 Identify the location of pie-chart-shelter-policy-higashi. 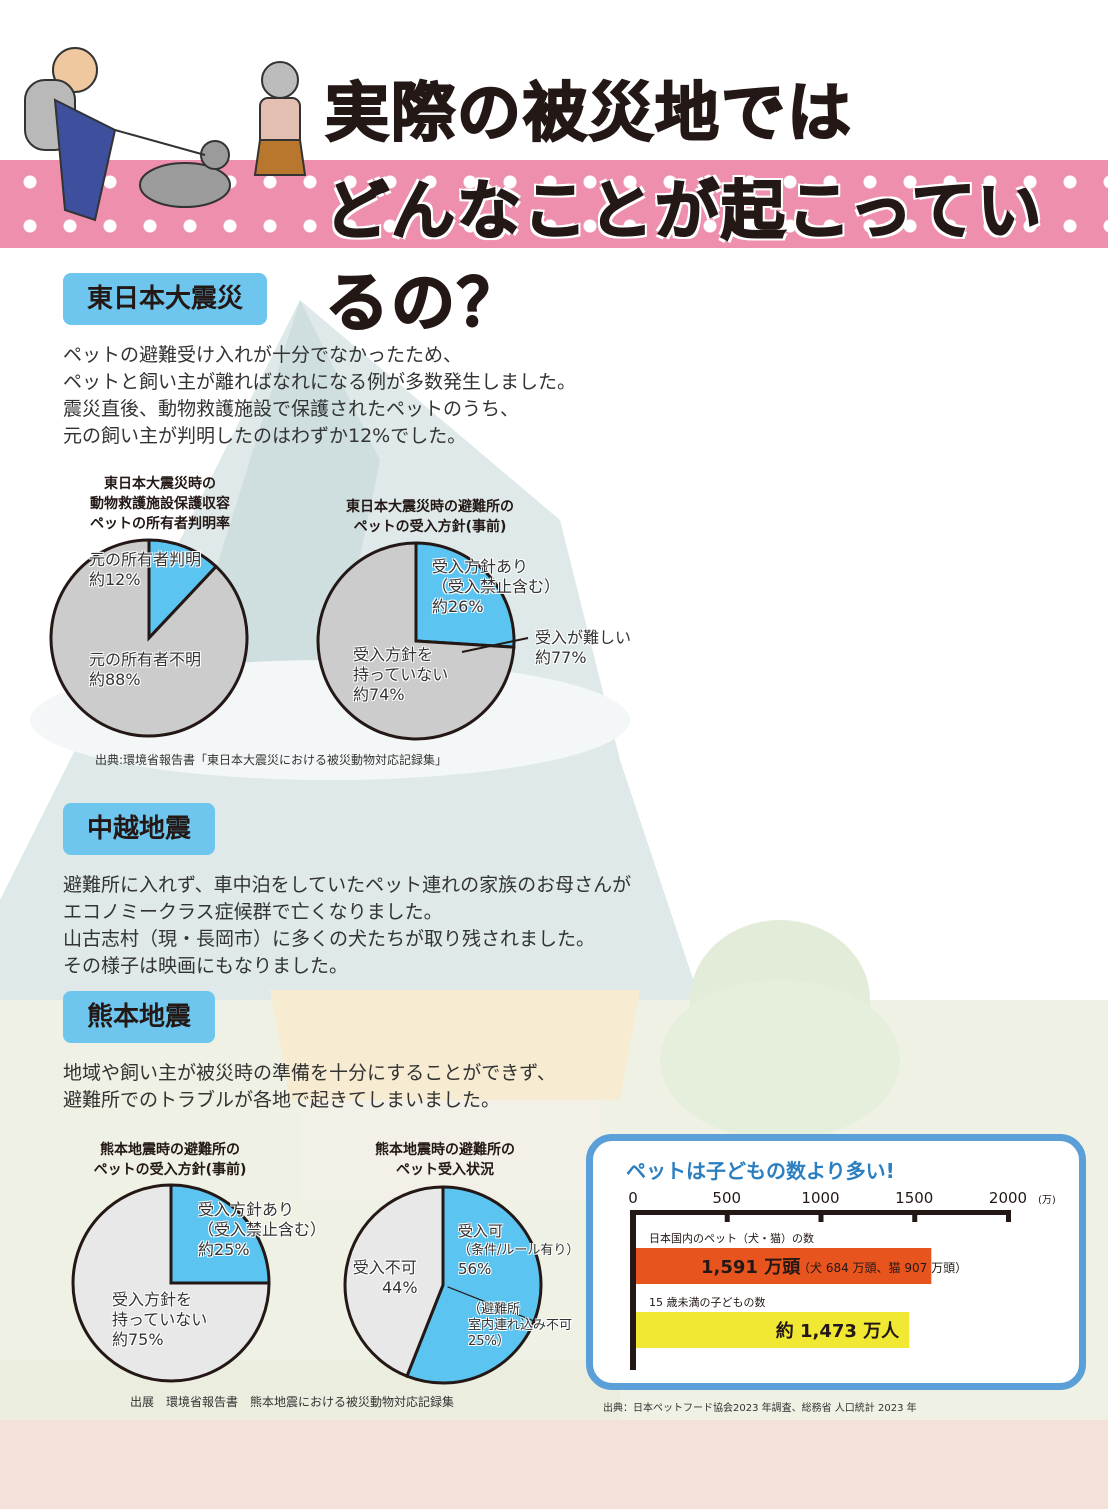
(416, 641).